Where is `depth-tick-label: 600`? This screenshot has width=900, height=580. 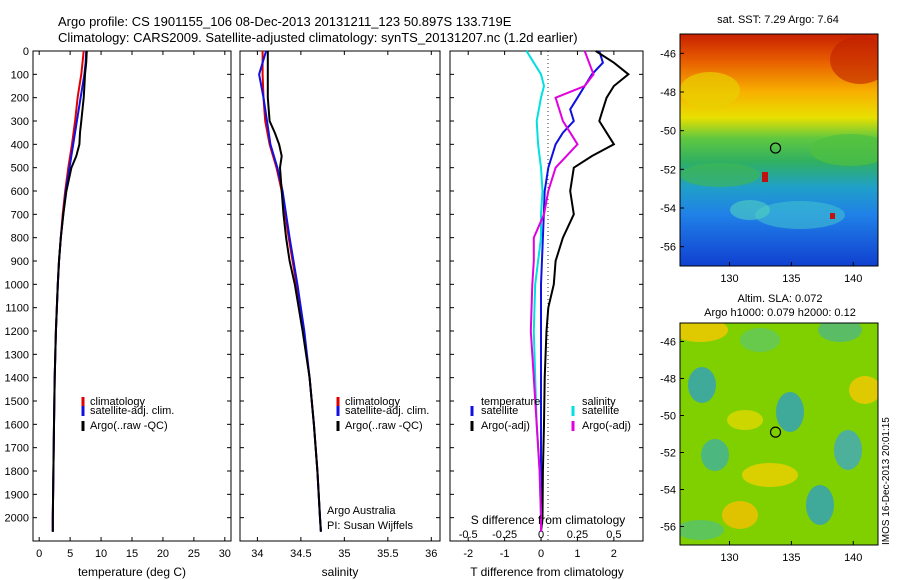
depth-tick-label: 600 is located at coordinates (20, 192).